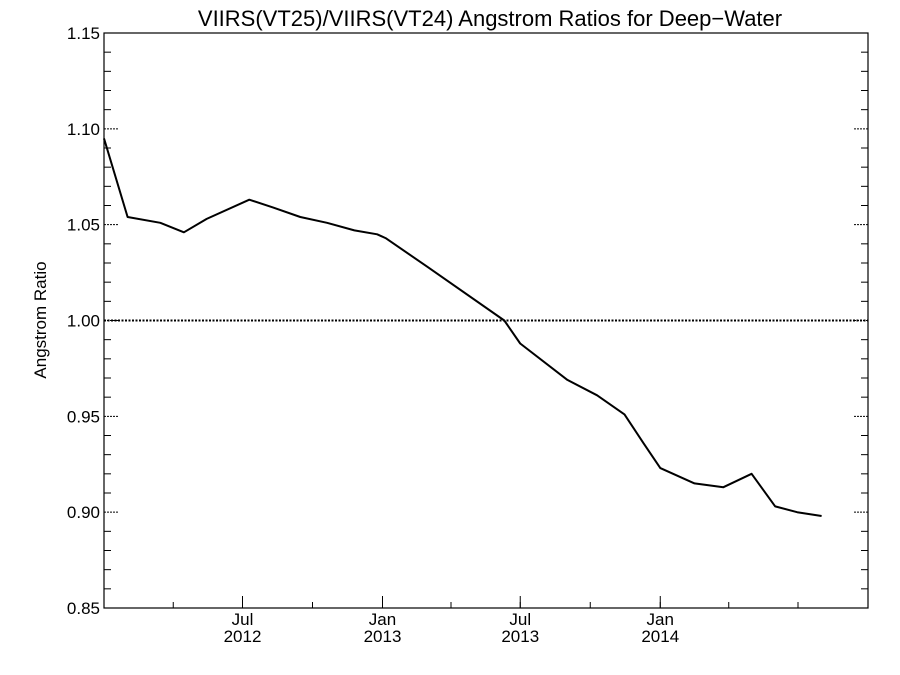  What do you see at coordinates (83, 608) in the screenshot?
I see `y-tick-label: 0.85` at bounding box center [83, 608].